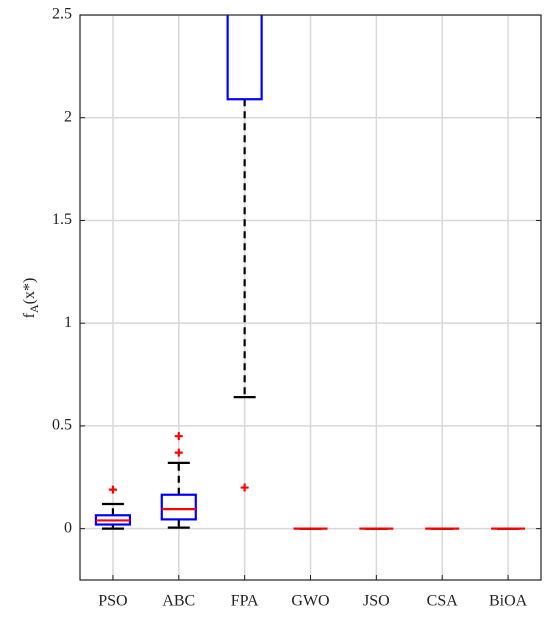 The image size is (550, 617). What do you see at coordinates (62, 14) in the screenshot?
I see `y-tick-label: 2.5` at bounding box center [62, 14].